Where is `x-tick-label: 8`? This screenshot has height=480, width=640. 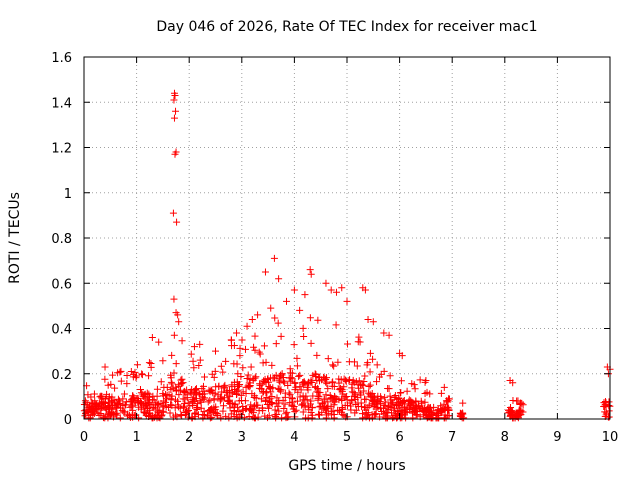
x-tick-label: 8 is located at coordinates (505, 437).